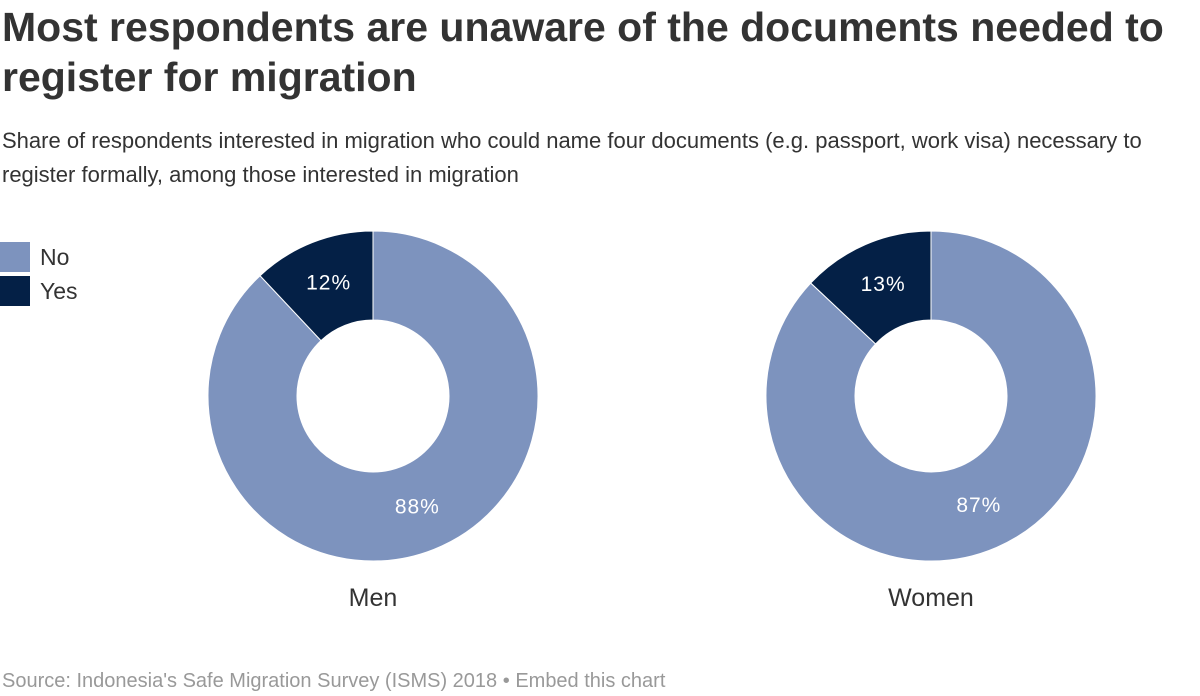 This screenshot has width=1200, height=696. I want to click on data-label-no-men: 88%, so click(417, 507).